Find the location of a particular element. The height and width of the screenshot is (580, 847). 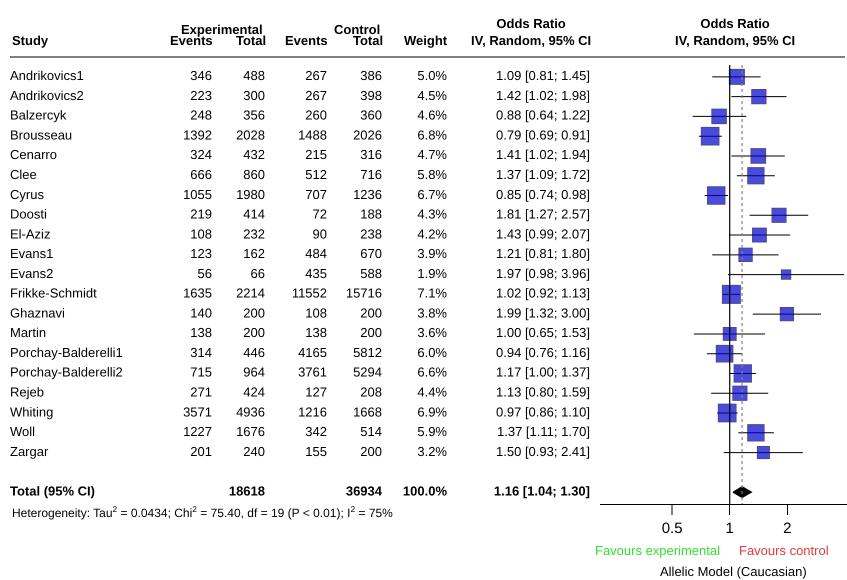

data-label: 56 is located at coordinates (205, 273).